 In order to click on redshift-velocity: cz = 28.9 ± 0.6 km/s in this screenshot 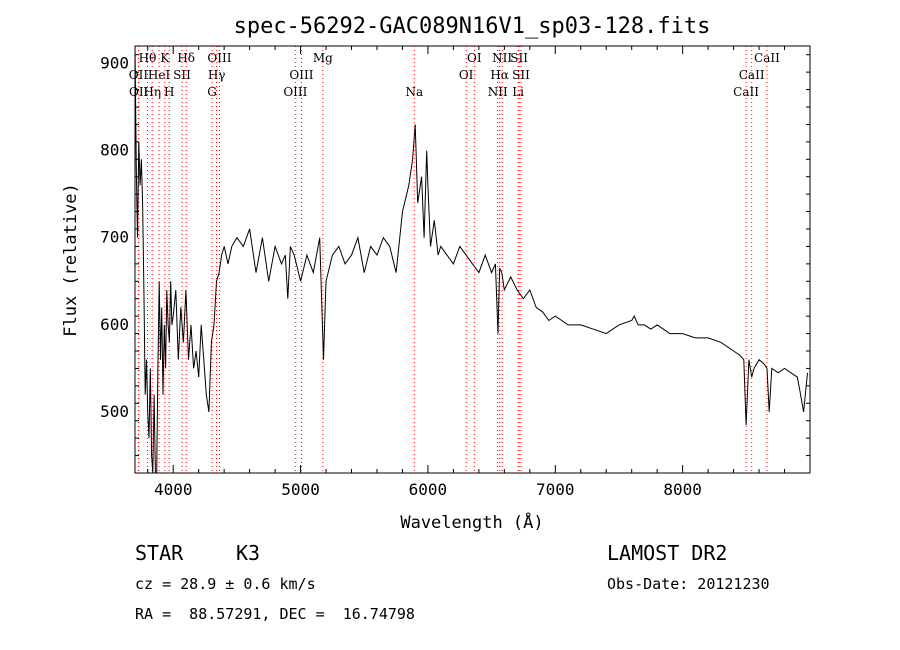, I will do `click(225, 584)`.